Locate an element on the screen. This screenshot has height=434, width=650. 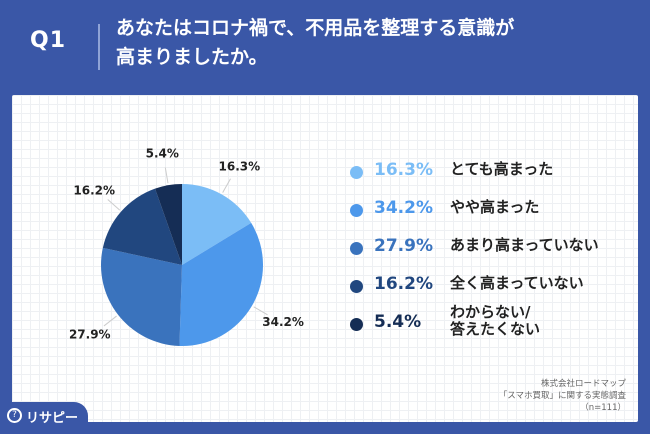
pie-slice-dont-know is located at coordinates (168, 224).